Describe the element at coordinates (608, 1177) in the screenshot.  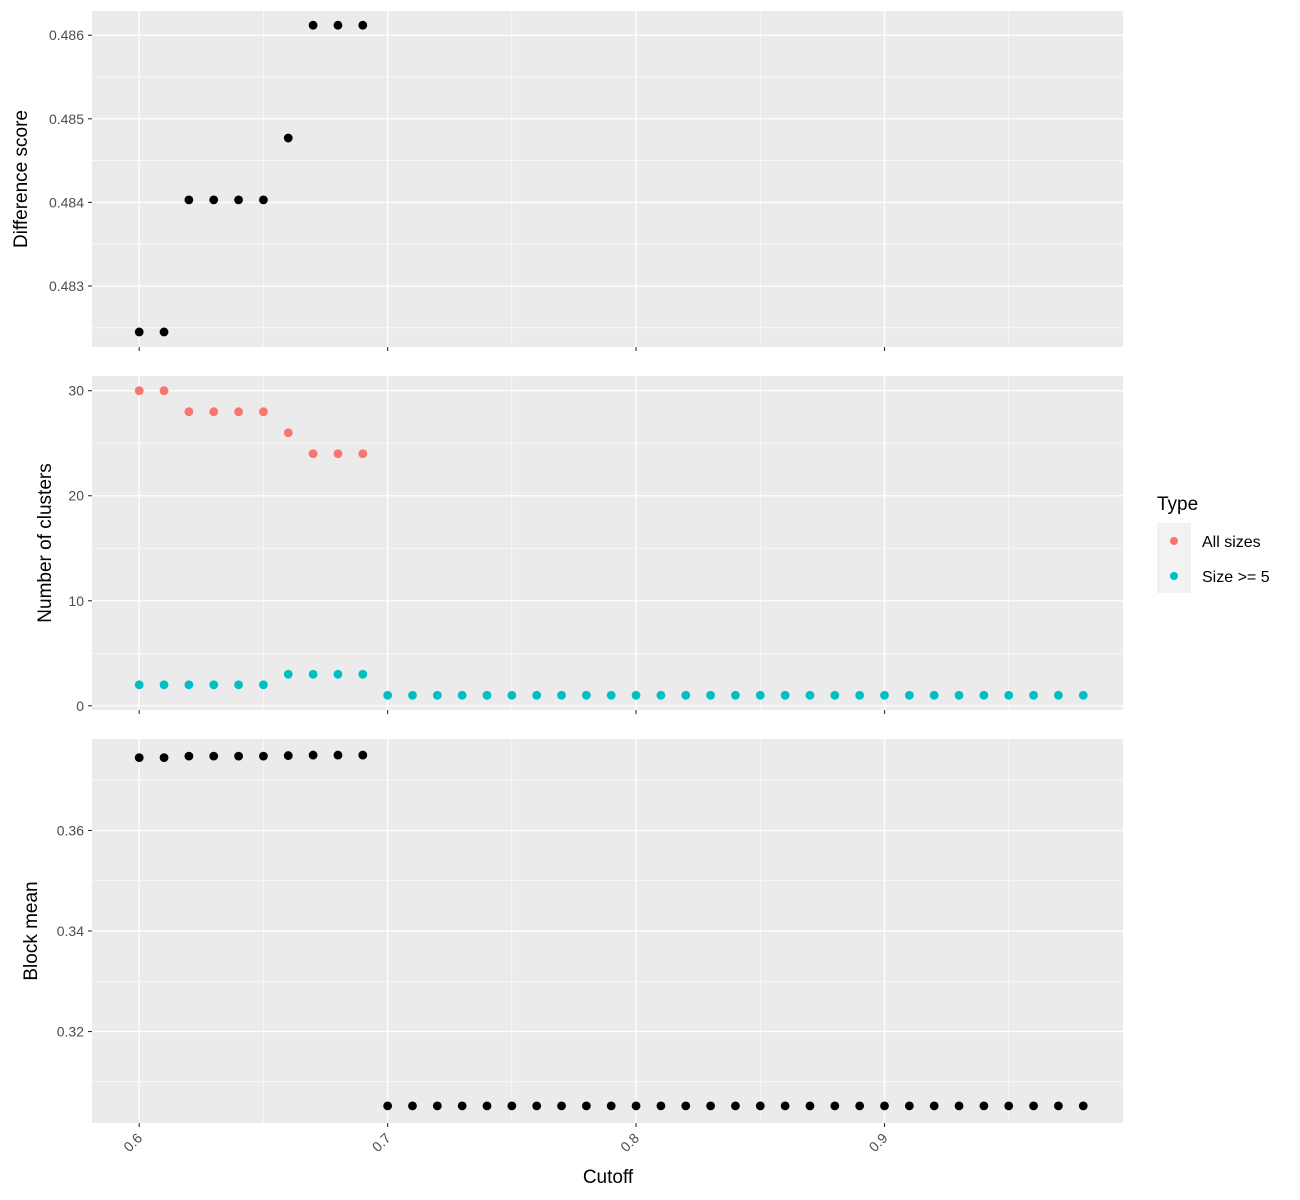
I see `x-axis-title: Cutoff` at that location.